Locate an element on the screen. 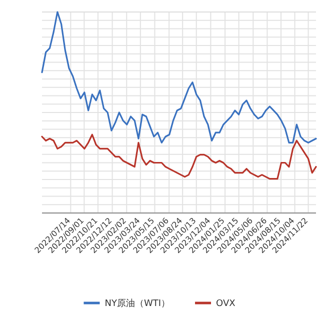 This screenshot has height=320, width=320. legend-label: NY原油（WTI） is located at coordinates (137, 303).